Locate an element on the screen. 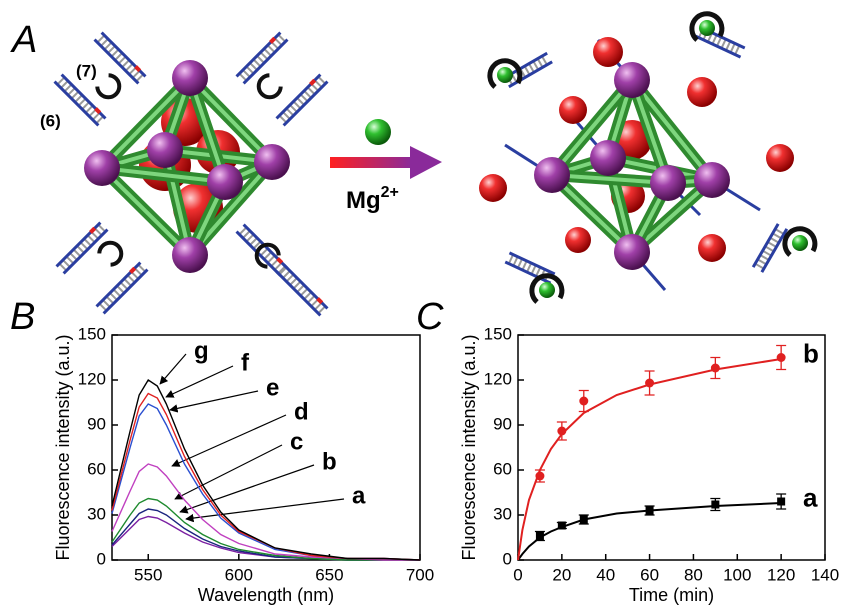 The height and width of the screenshot is (608, 843). reaction-arrow is located at coordinates (371, 162).